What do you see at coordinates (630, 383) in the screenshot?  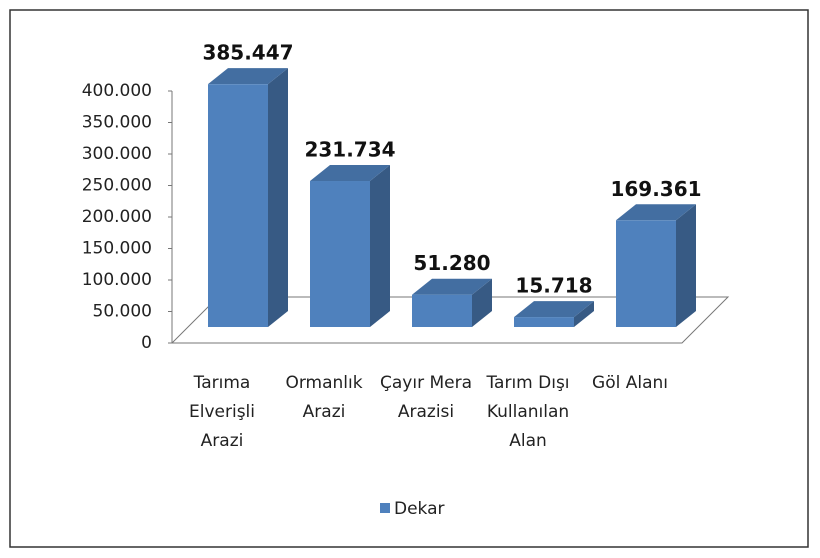 I see `x-tick-label: Göl Alanı` at bounding box center [630, 383].